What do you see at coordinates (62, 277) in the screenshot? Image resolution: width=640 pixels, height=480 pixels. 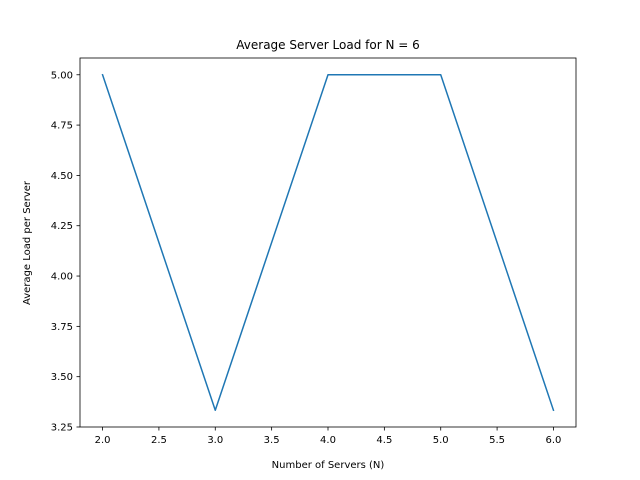 I see `y-tick-label: 4.00` at bounding box center [62, 277].